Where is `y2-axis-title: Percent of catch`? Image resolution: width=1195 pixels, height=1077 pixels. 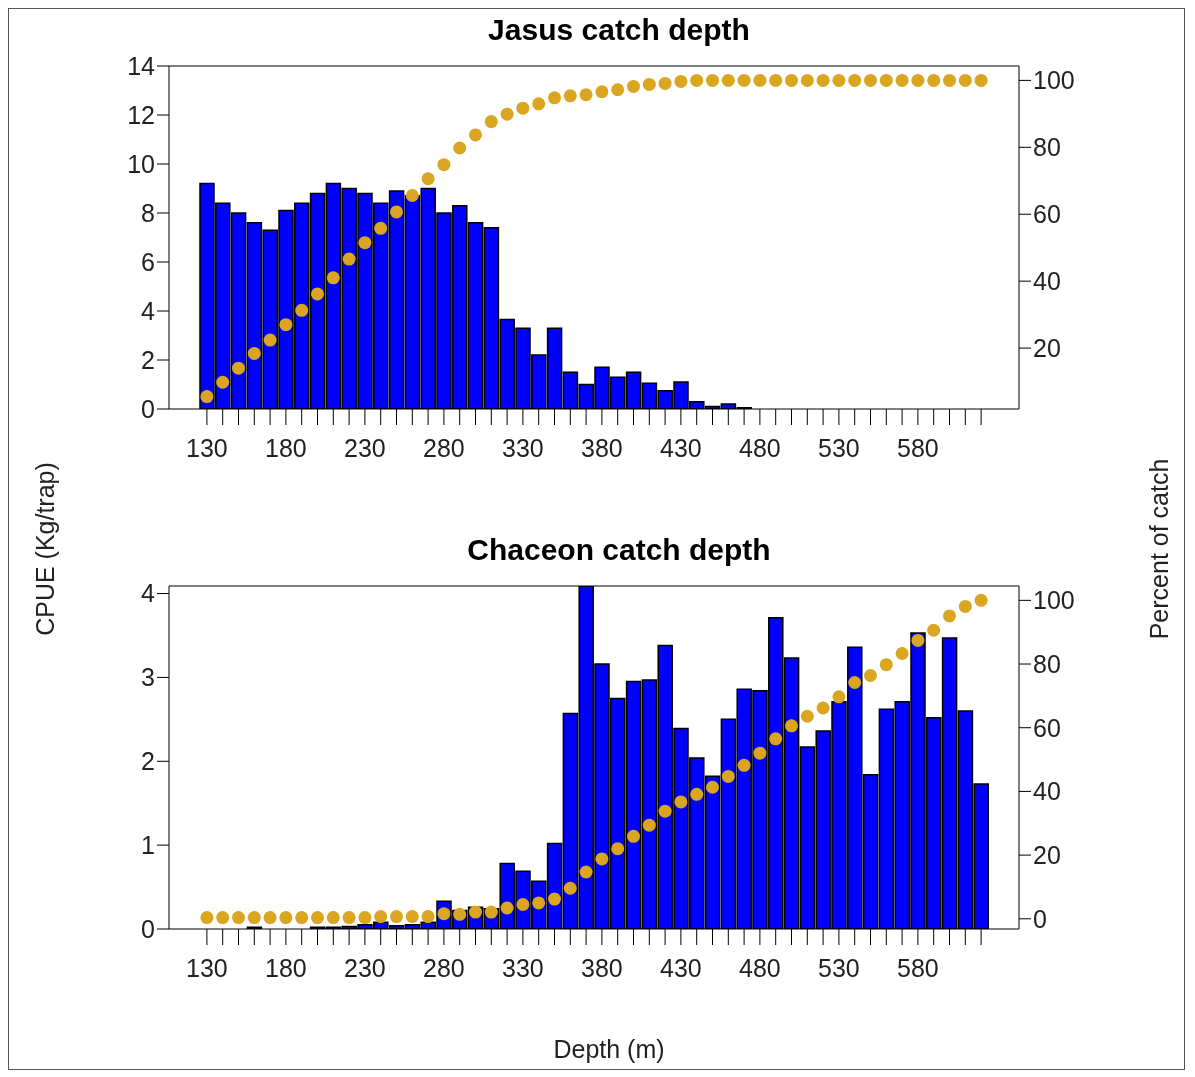 y2-axis-title: Percent of catch is located at coordinates (1159, 549).